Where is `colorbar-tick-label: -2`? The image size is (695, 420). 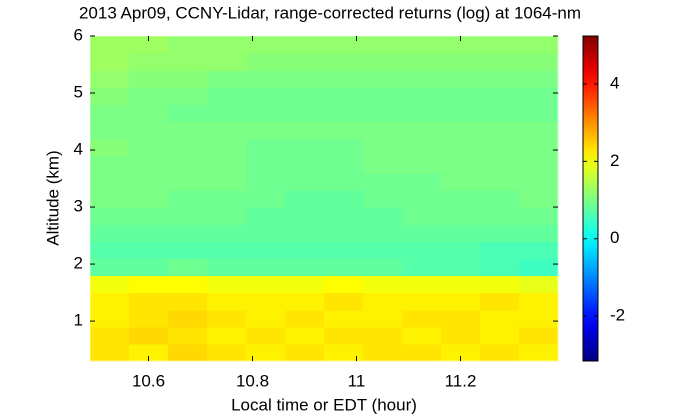 colorbar-tick-label: -2 is located at coordinates (617, 315).